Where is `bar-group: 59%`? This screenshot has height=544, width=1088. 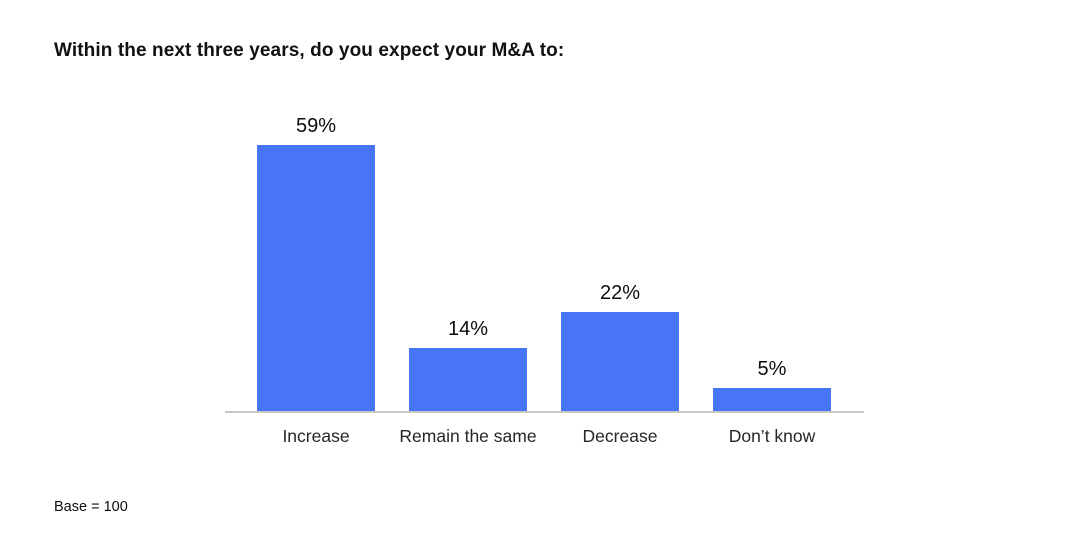
bar-group: 59% is located at coordinates (316, 263).